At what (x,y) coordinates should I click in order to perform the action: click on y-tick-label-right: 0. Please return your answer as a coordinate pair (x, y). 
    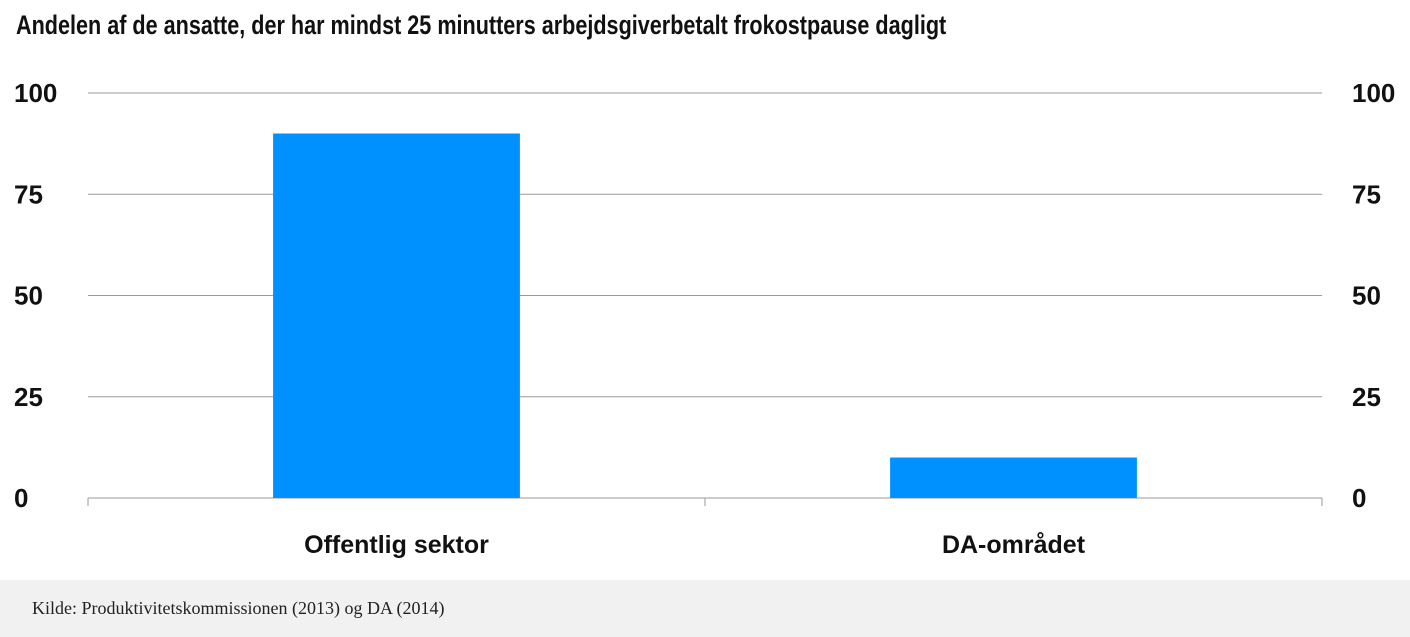
    Looking at the image, I should click on (1359, 498).